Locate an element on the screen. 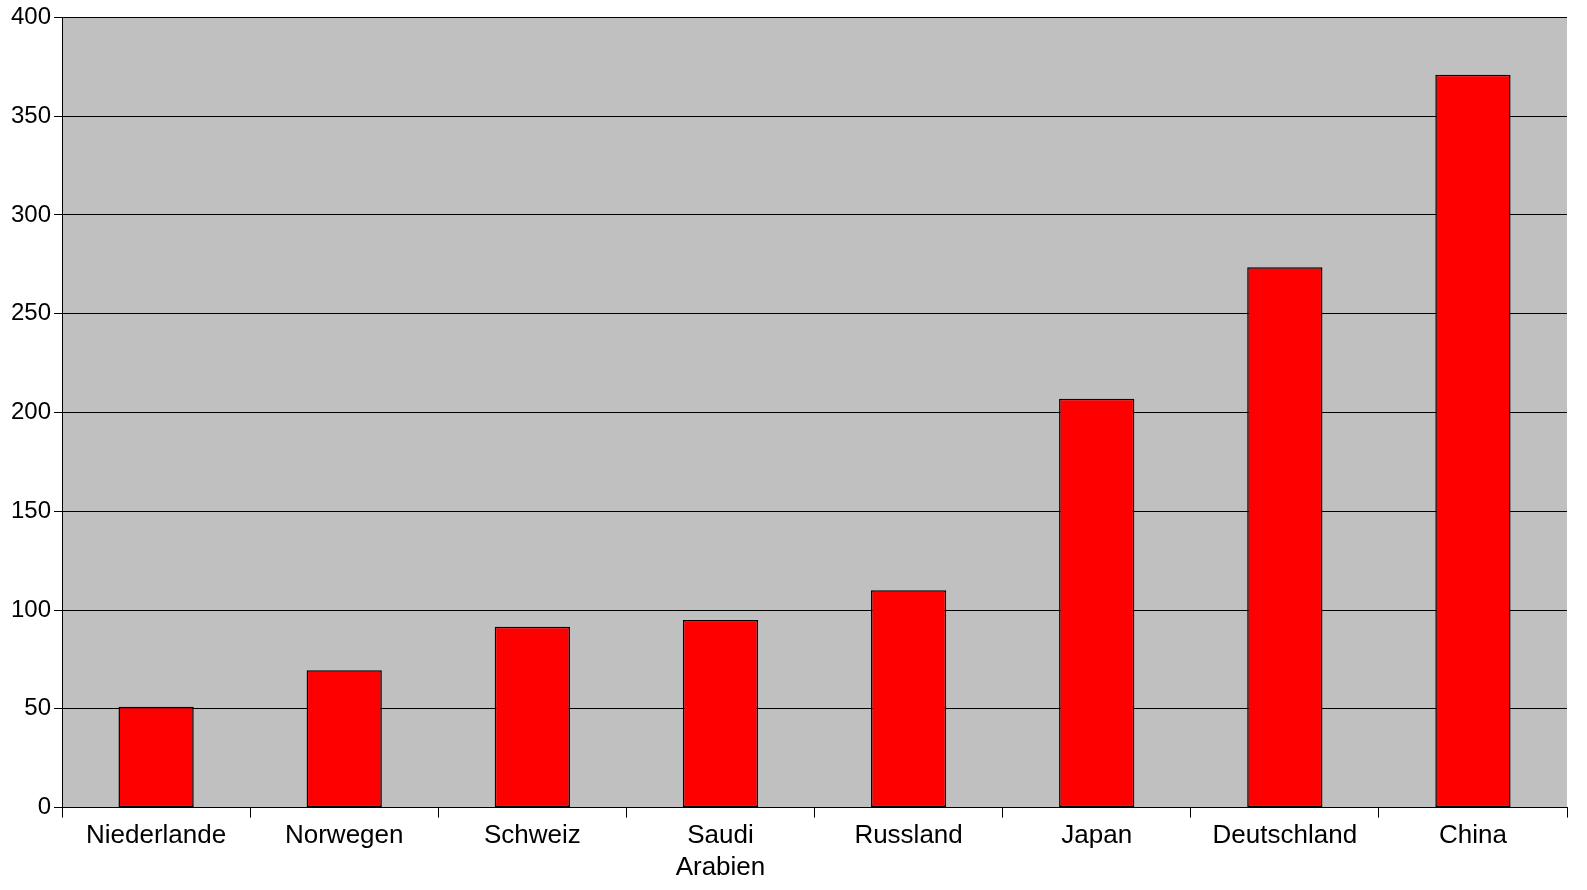  y-tick-label: 100 is located at coordinates (31, 608).